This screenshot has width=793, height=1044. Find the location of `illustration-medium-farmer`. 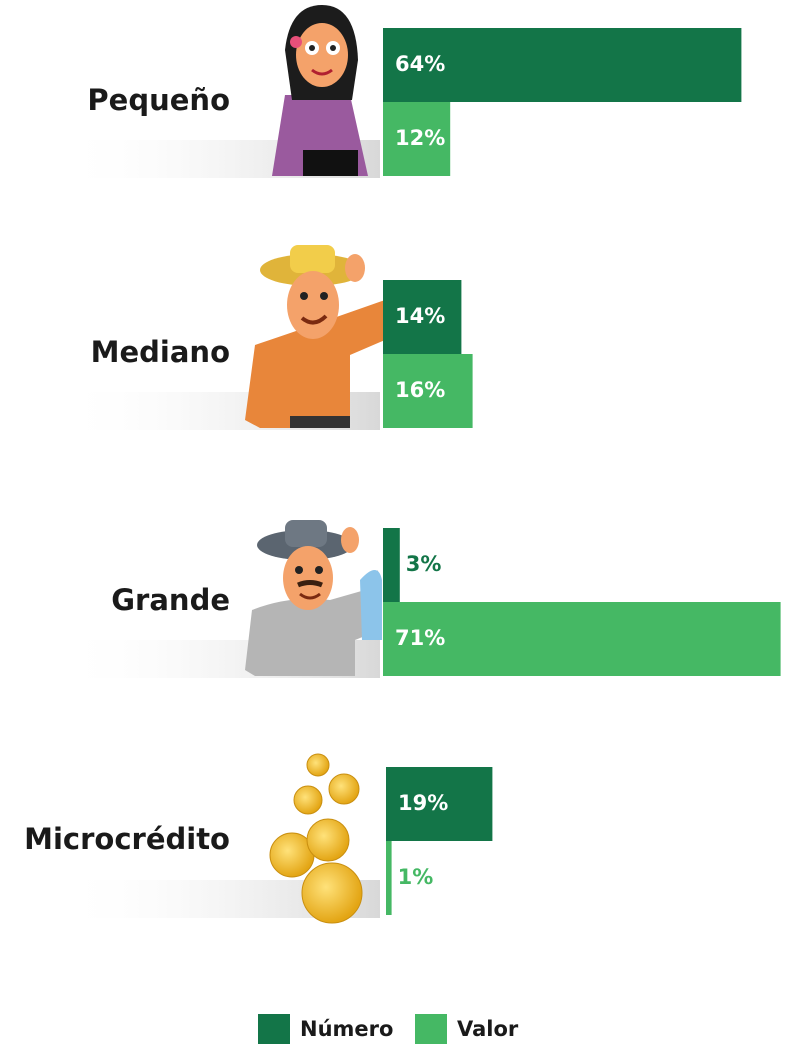

illustration-medium-farmer is located at coordinates (315, 336).